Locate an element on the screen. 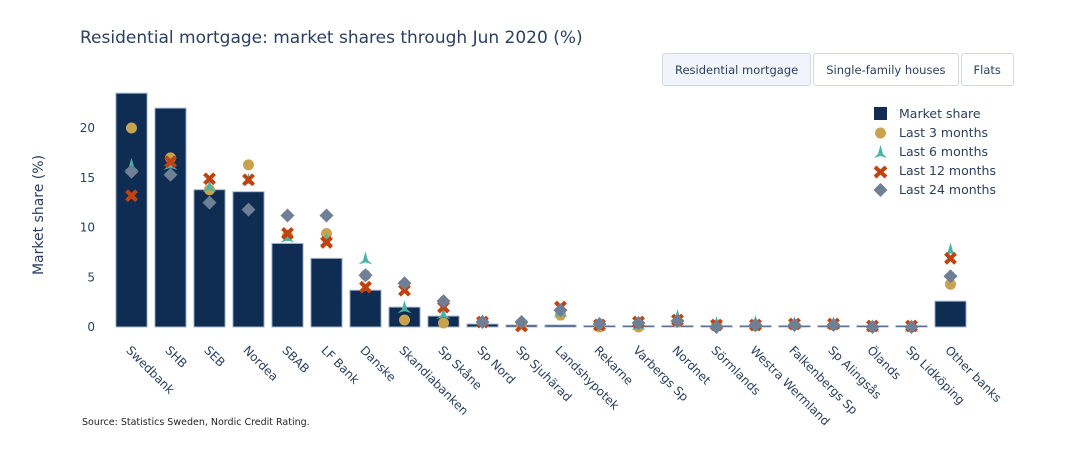  legend-item-last-6-months: Last 6 months is located at coordinates (933, 151).